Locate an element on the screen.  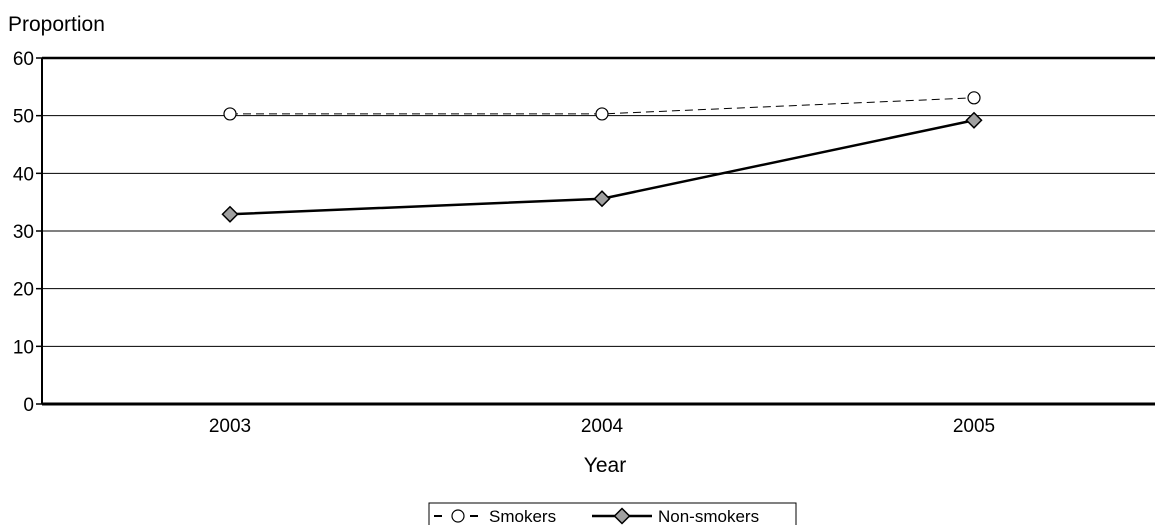
x-tick-label: 2004 is located at coordinates (602, 426).